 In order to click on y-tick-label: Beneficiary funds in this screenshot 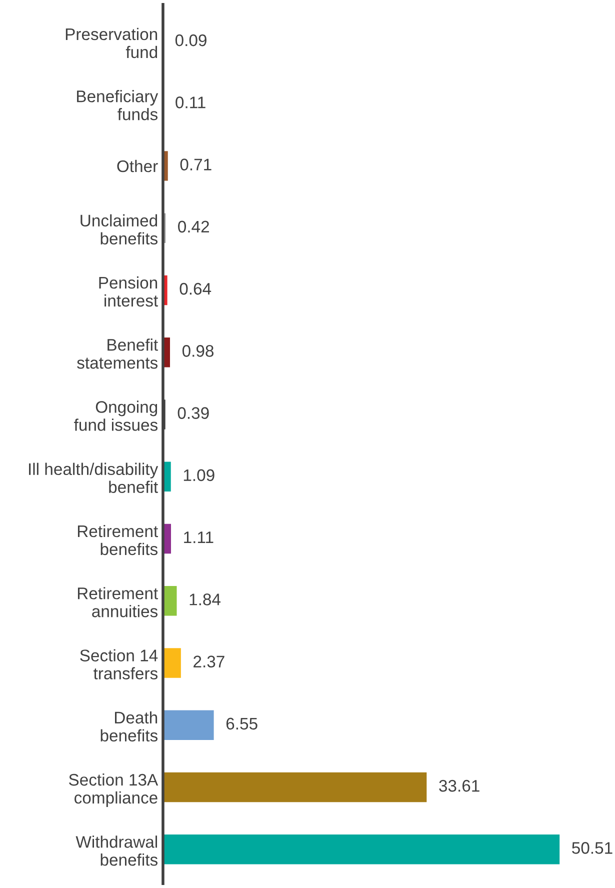, I will do `click(117, 105)`.